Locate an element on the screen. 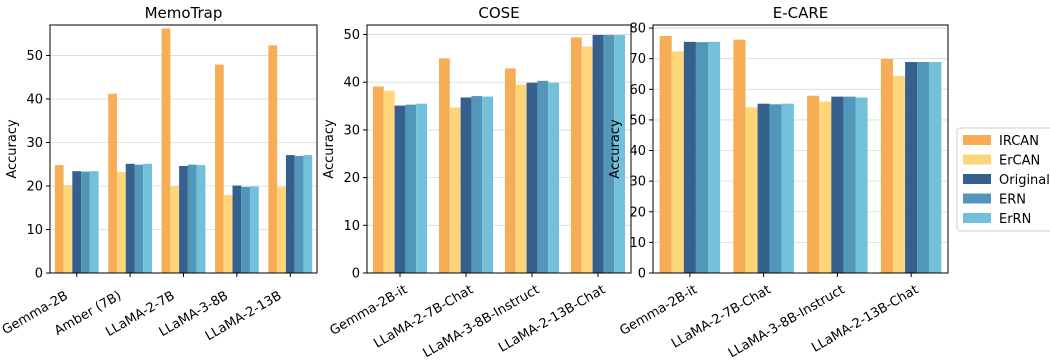 This screenshot has width=1050, height=360. legend-swatch-ircan is located at coordinates (977, 140).